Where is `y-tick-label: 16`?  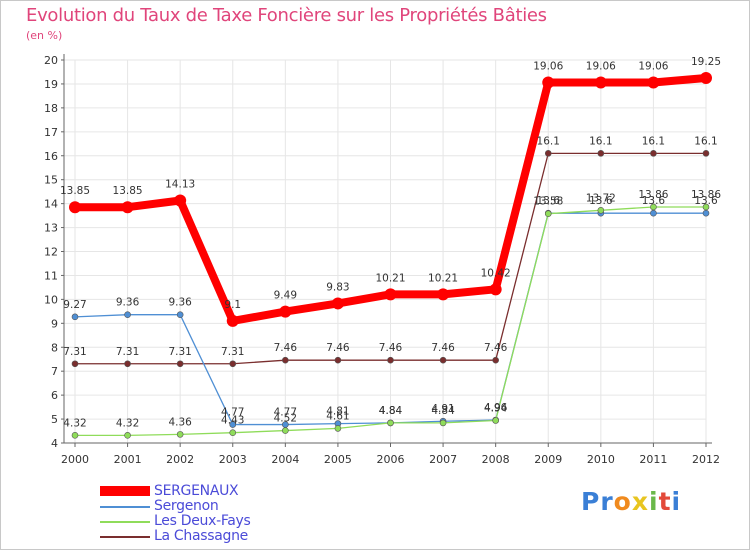
y-tick-label: 16 is located at coordinates (51, 156).